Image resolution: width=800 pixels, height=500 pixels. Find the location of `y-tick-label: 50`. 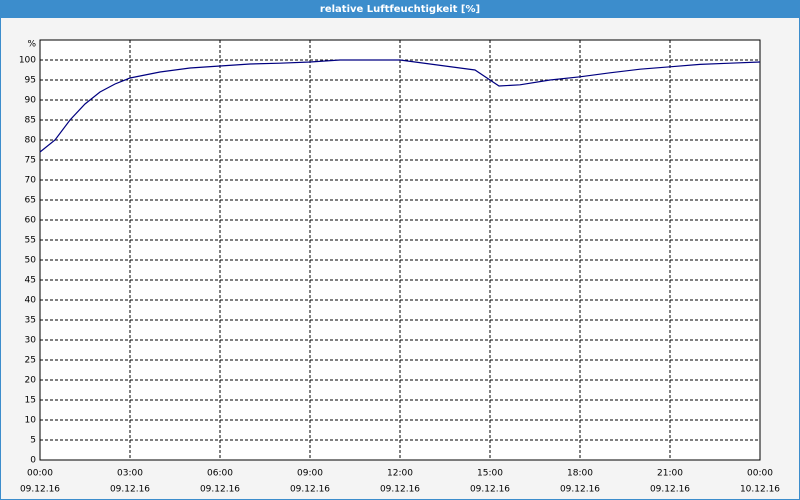

y-tick-label: 50 is located at coordinates (31, 261).